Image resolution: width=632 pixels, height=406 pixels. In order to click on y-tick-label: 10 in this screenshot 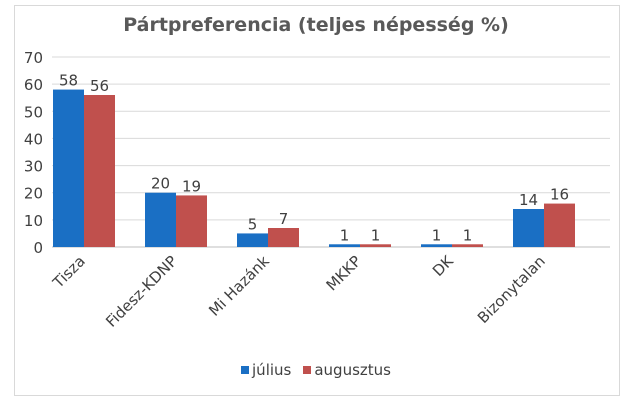, I will do `click(33, 221)`.